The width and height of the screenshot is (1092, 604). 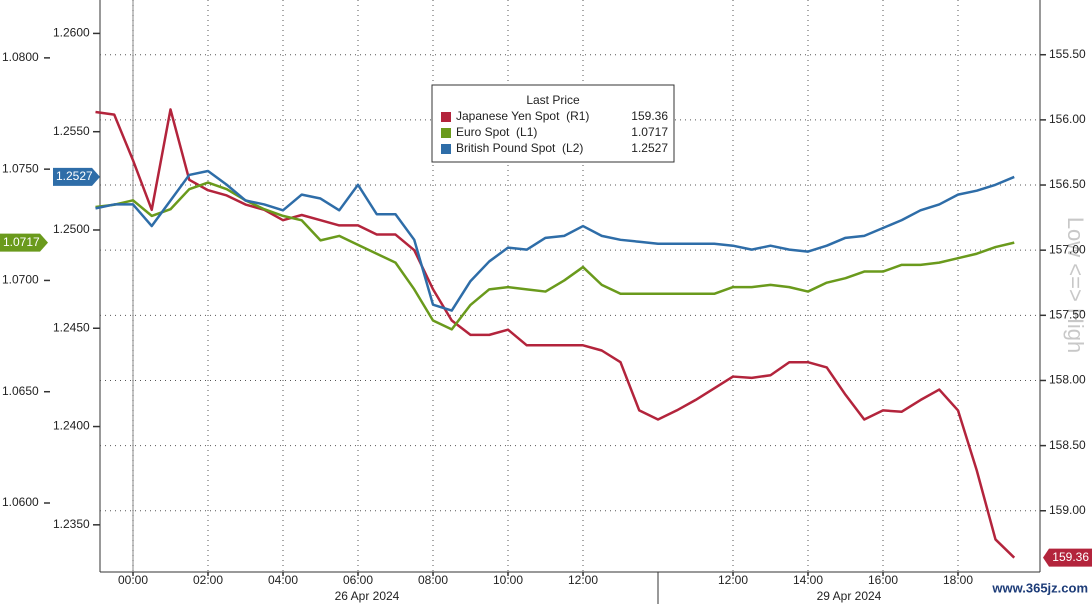 I want to click on legend-value: 159.36, so click(x=649, y=116).